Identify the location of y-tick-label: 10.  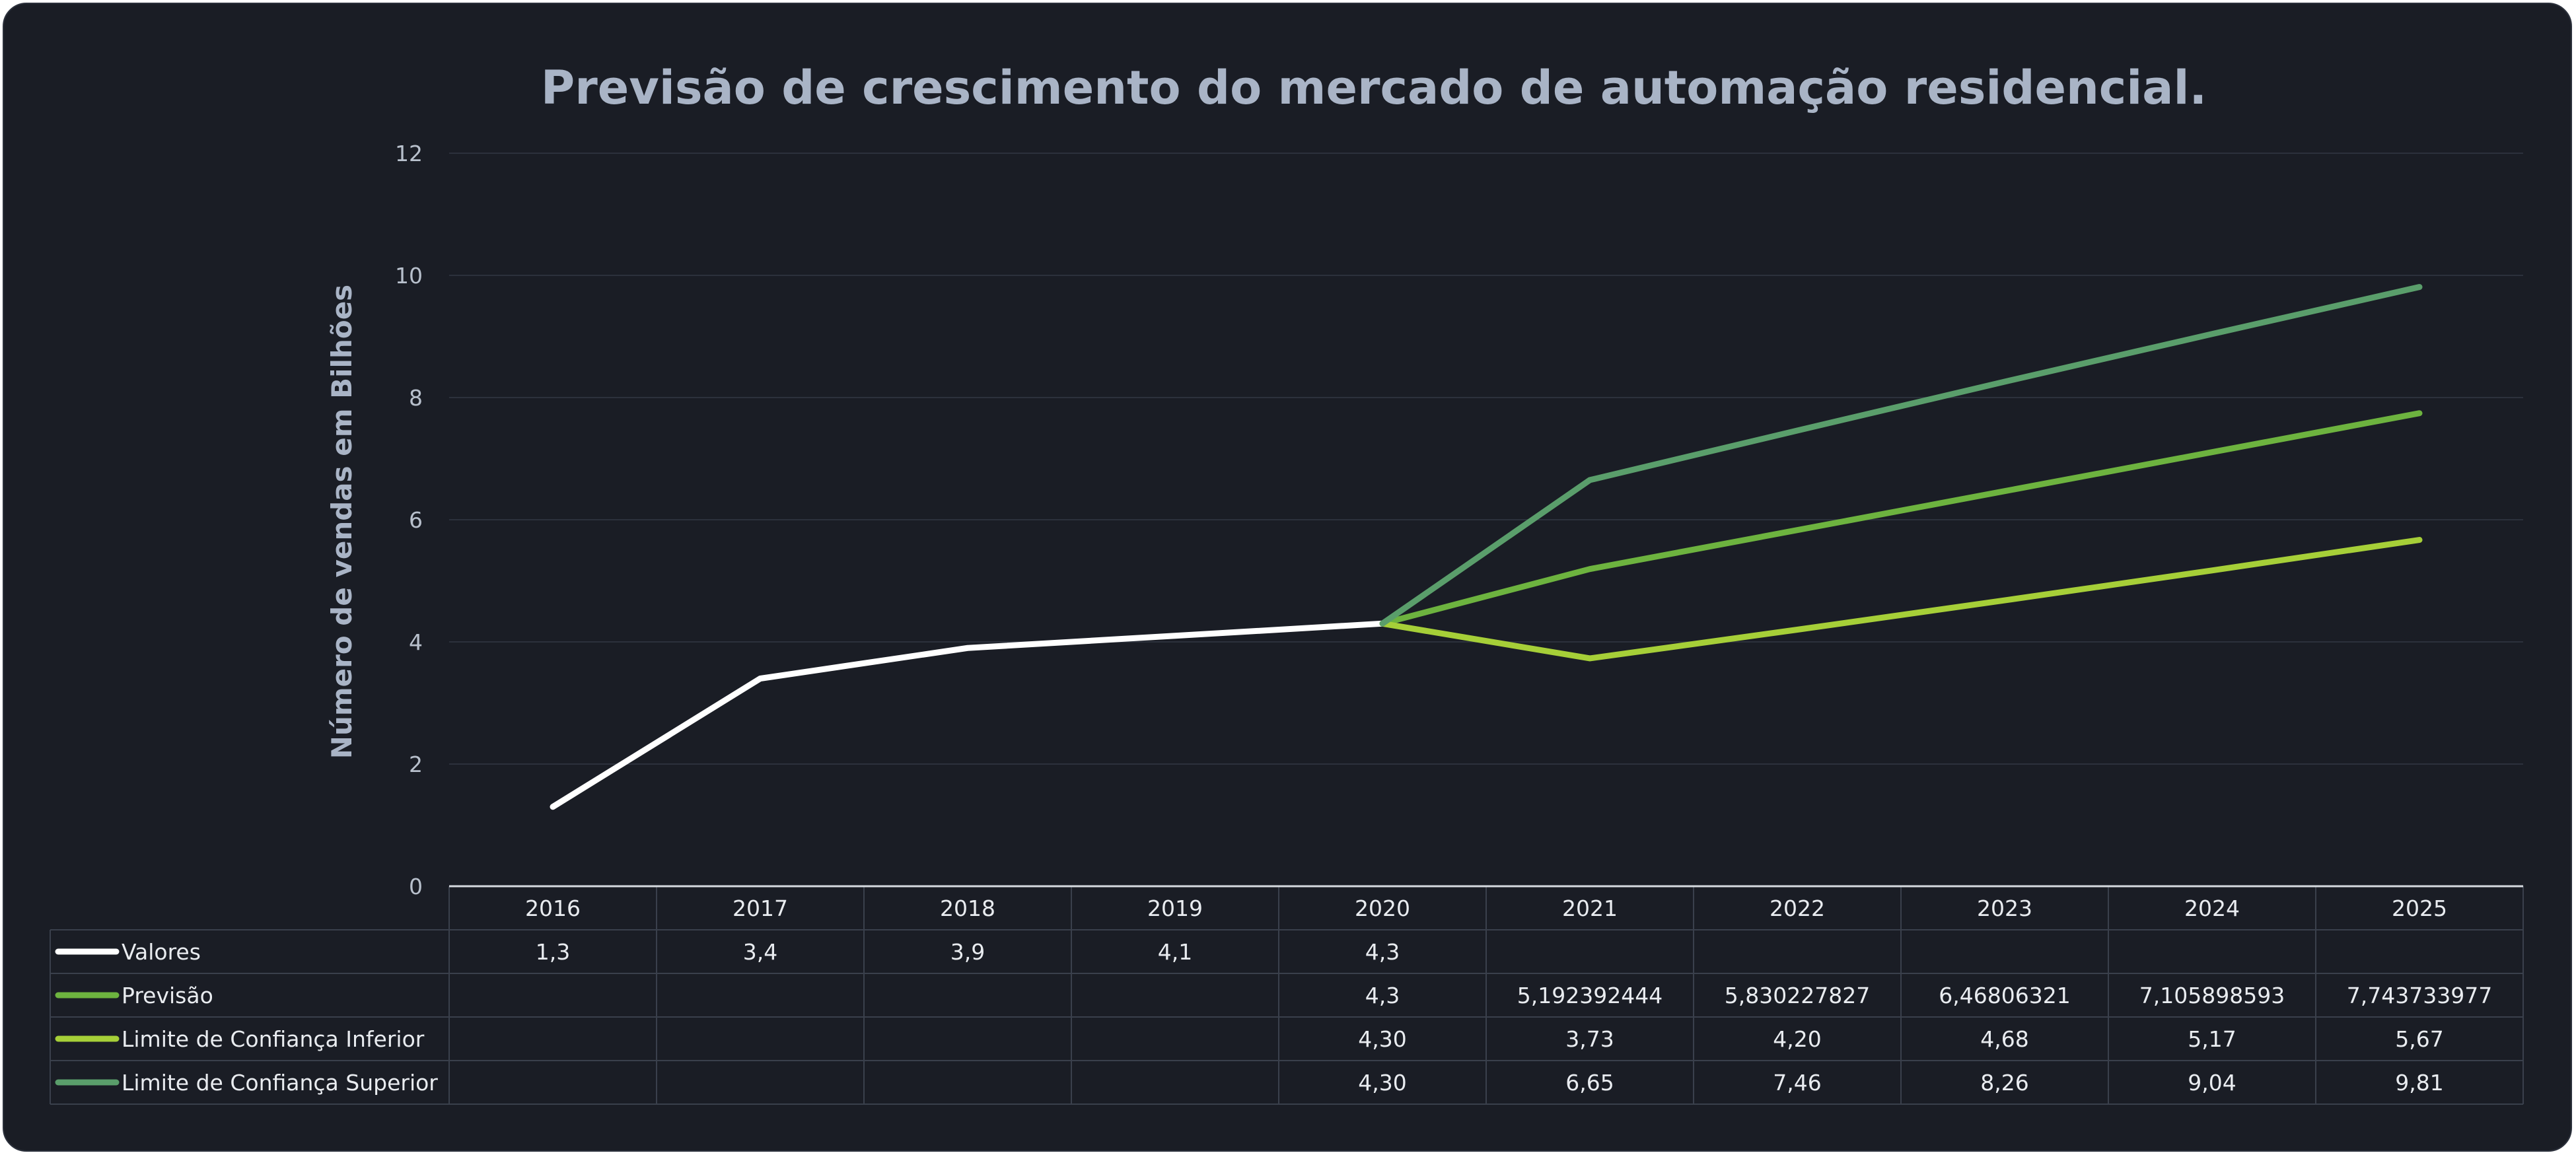
(409, 276).